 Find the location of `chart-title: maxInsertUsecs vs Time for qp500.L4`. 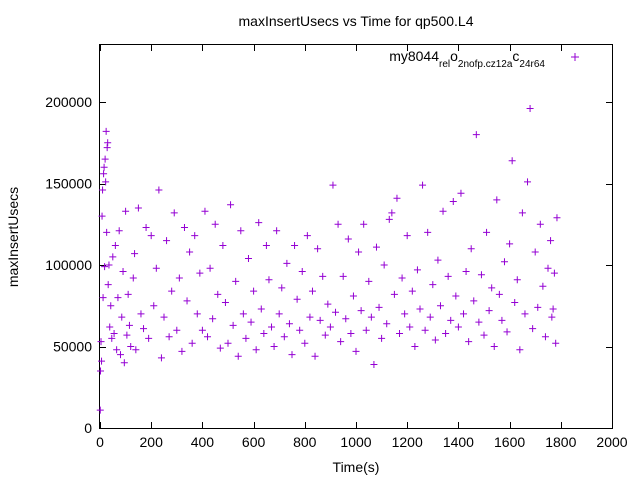

chart-title: maxInsertUsecs vs Time for qp500.L4 is located at coordinates (356, 21).